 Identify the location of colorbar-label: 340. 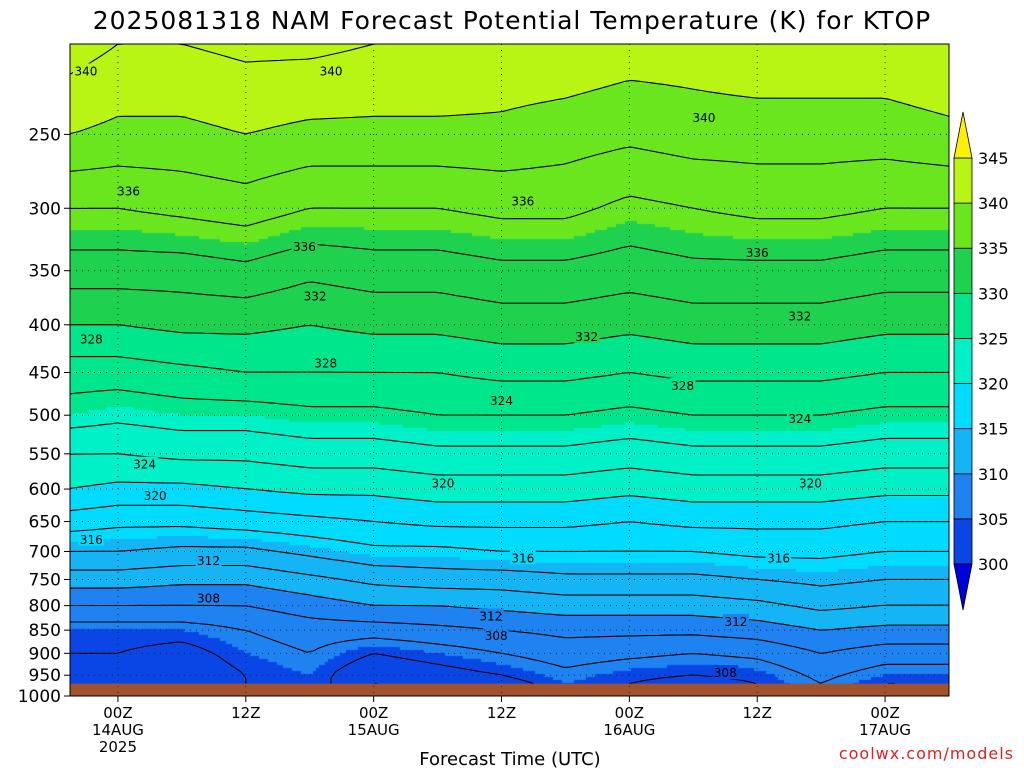
(993, 203).